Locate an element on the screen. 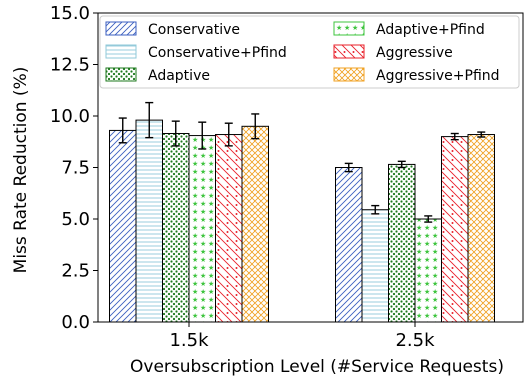 The width and height of the screenshot is (532, 379). x-tick-label: 1.5k is located at coordinates (189, 340).